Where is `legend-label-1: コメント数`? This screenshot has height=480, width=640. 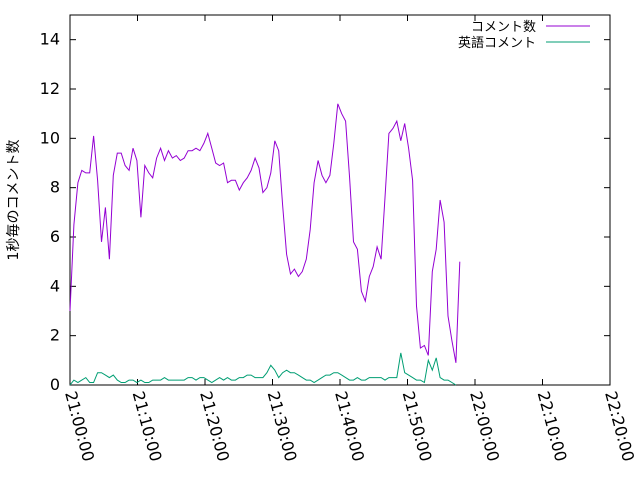
legend-label-1: コメント数 is located at coordinates (503, 27).